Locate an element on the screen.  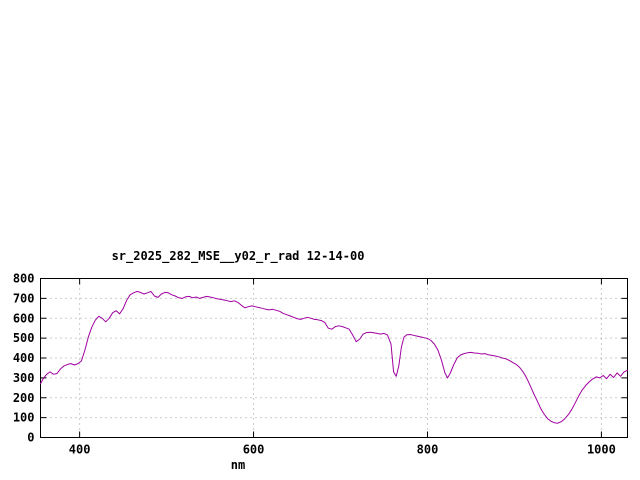
x-tick-label: 800 is located at coordinates (428, 450).